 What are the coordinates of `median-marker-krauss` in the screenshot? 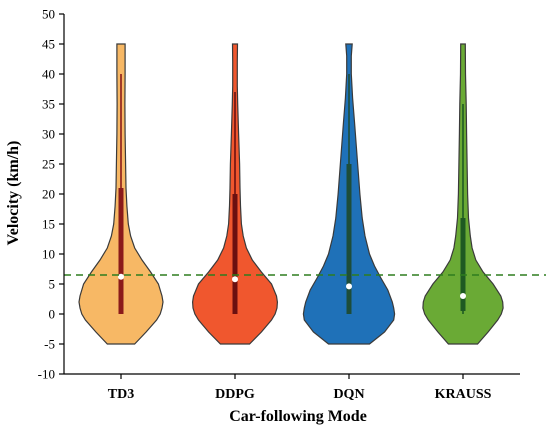 It's located at (463, 296).